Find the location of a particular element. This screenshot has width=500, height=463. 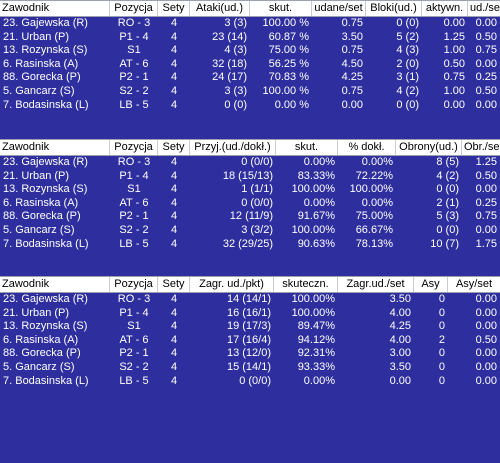

cell-obr-set: 0.75 is located at coordinates (486, 216).